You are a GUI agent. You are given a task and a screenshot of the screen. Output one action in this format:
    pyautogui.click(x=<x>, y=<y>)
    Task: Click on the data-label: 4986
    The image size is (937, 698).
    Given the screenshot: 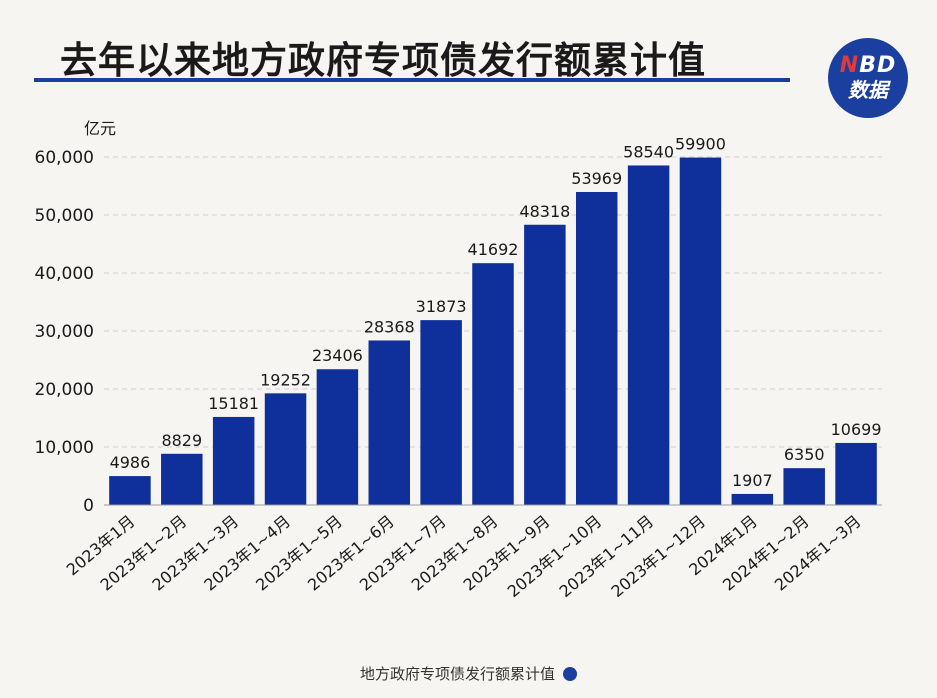 What is the action you would take?
    pyautogui.click(x=130, y=462)
    